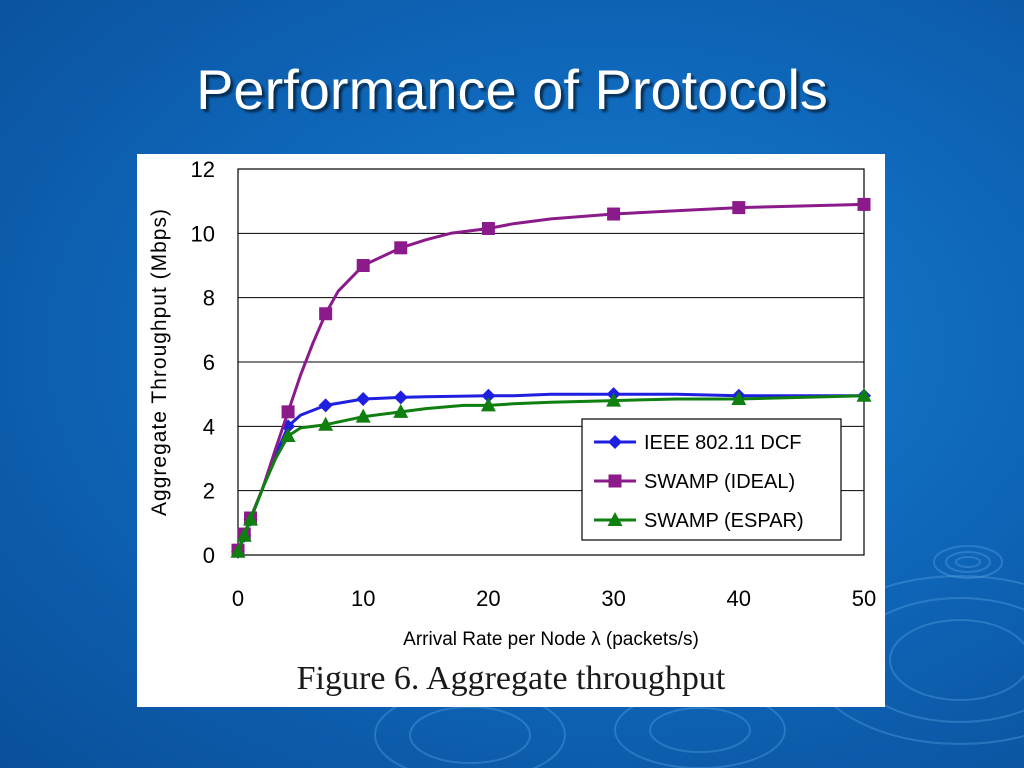  I want to click on y-tick-label: 12, so click(203, 169).